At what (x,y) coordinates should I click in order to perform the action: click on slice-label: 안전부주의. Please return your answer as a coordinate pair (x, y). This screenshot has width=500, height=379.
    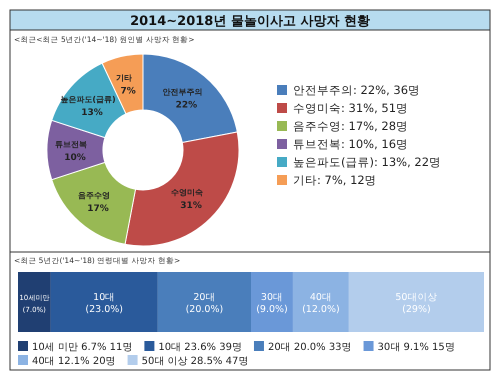
    Looking at the image, I should click on (182, 92).